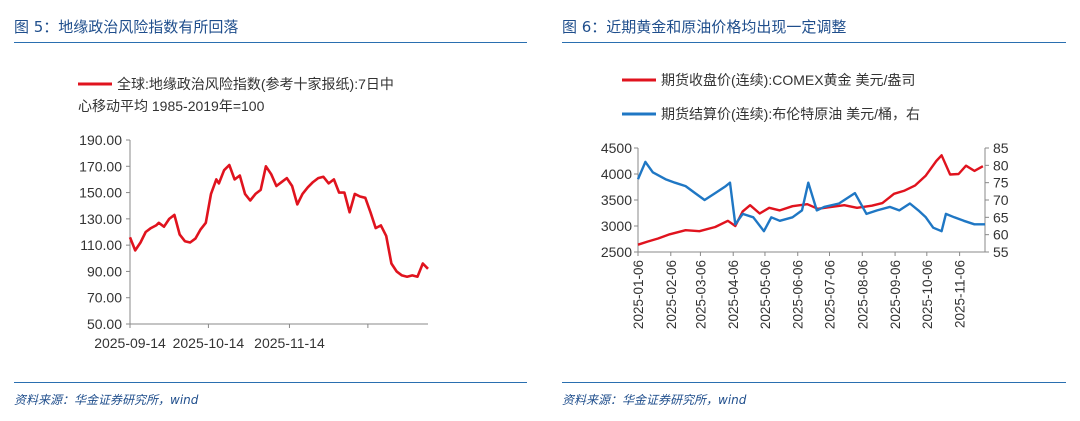 This screenshot has width=1080, height=421. Describe the element at coordinates (927, 294) in the screenshot. I see `x-tick-label: 2025-10-06` at that location.